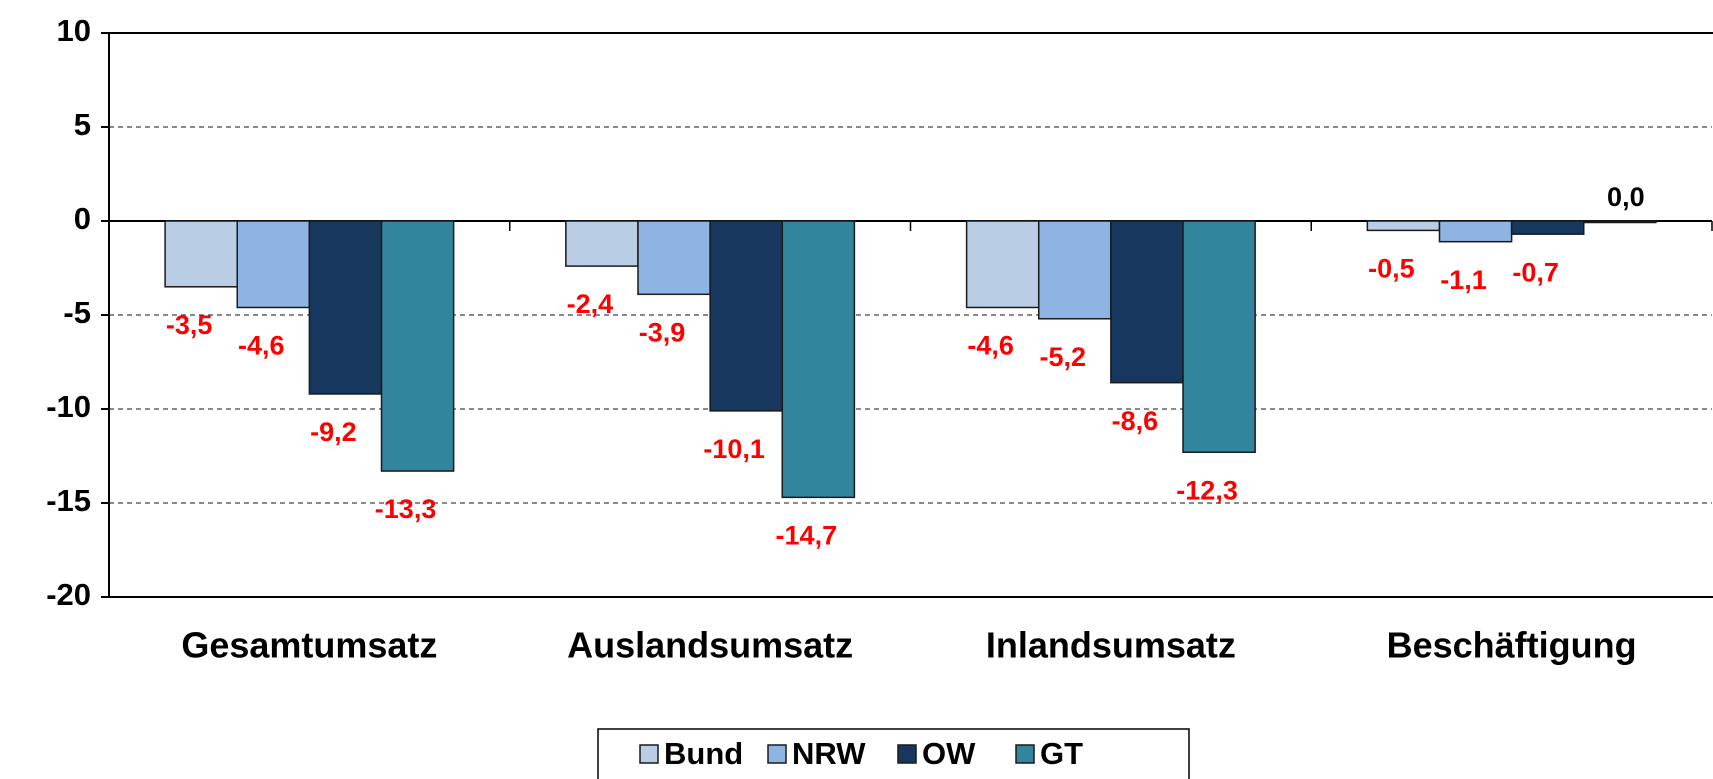  Describe the element at coordinates (1512, 645) in the screenshot. I see `x-tick-label: Beschäftigung` at that location.